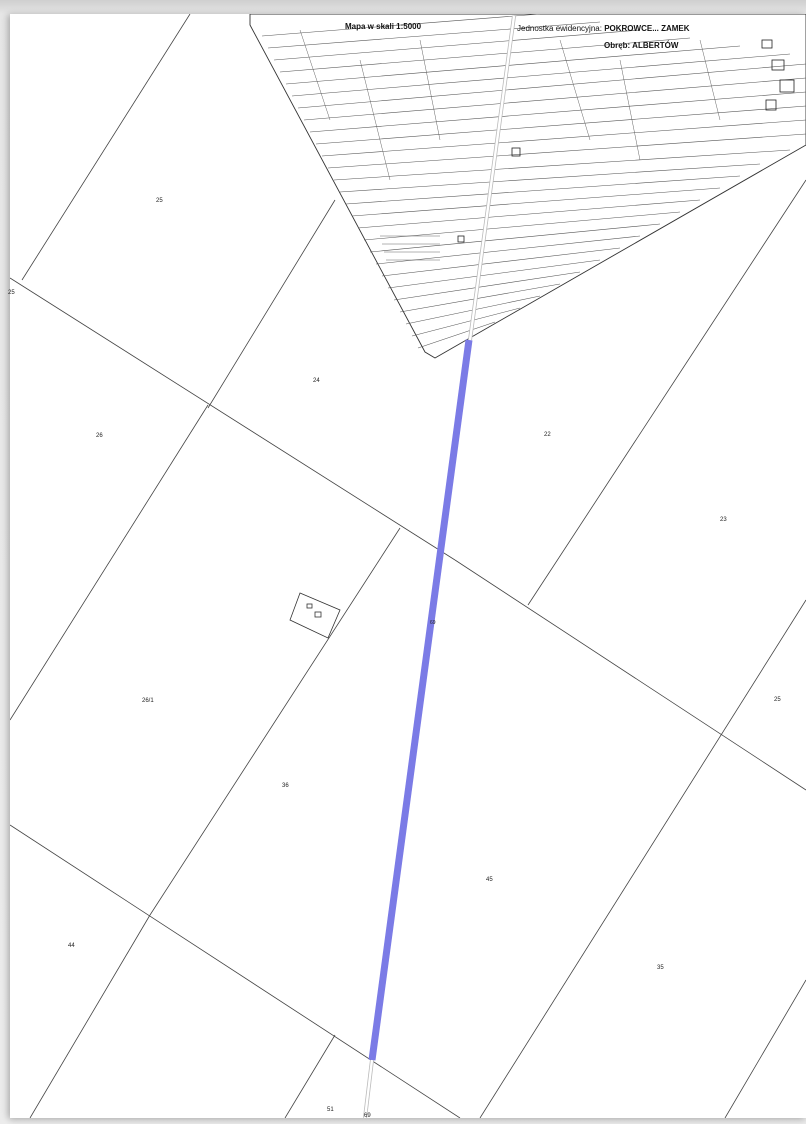 This screenshot has height=1124, width=806. Describe the element at coordinates (330, 1110) in the screenshot. I see `parcel-label: 51` at that location.